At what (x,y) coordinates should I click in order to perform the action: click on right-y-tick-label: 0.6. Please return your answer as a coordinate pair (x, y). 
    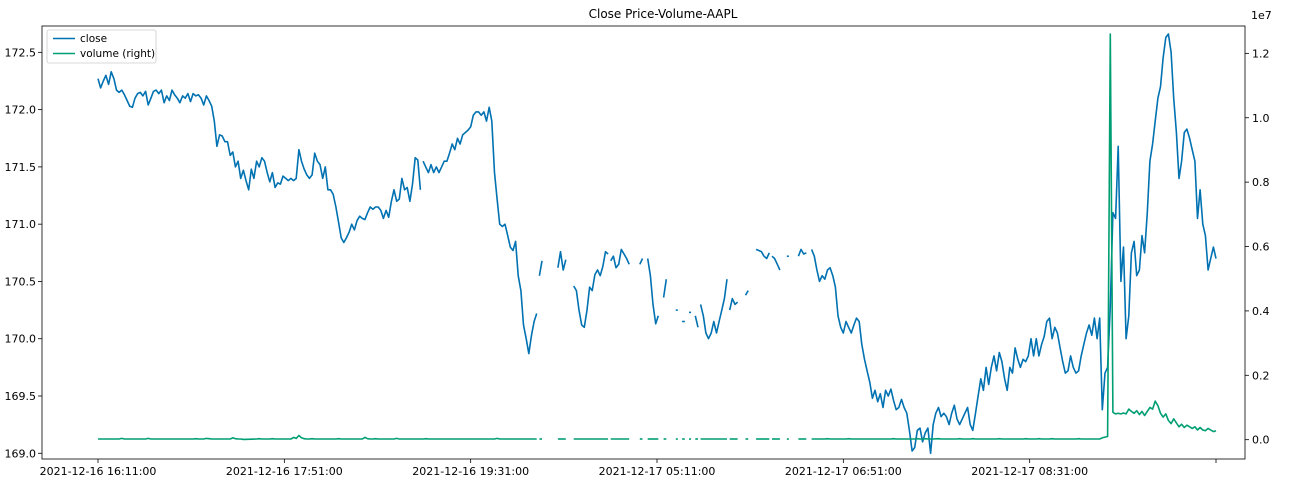
    Looking at the image, I should click on (1261, 247).